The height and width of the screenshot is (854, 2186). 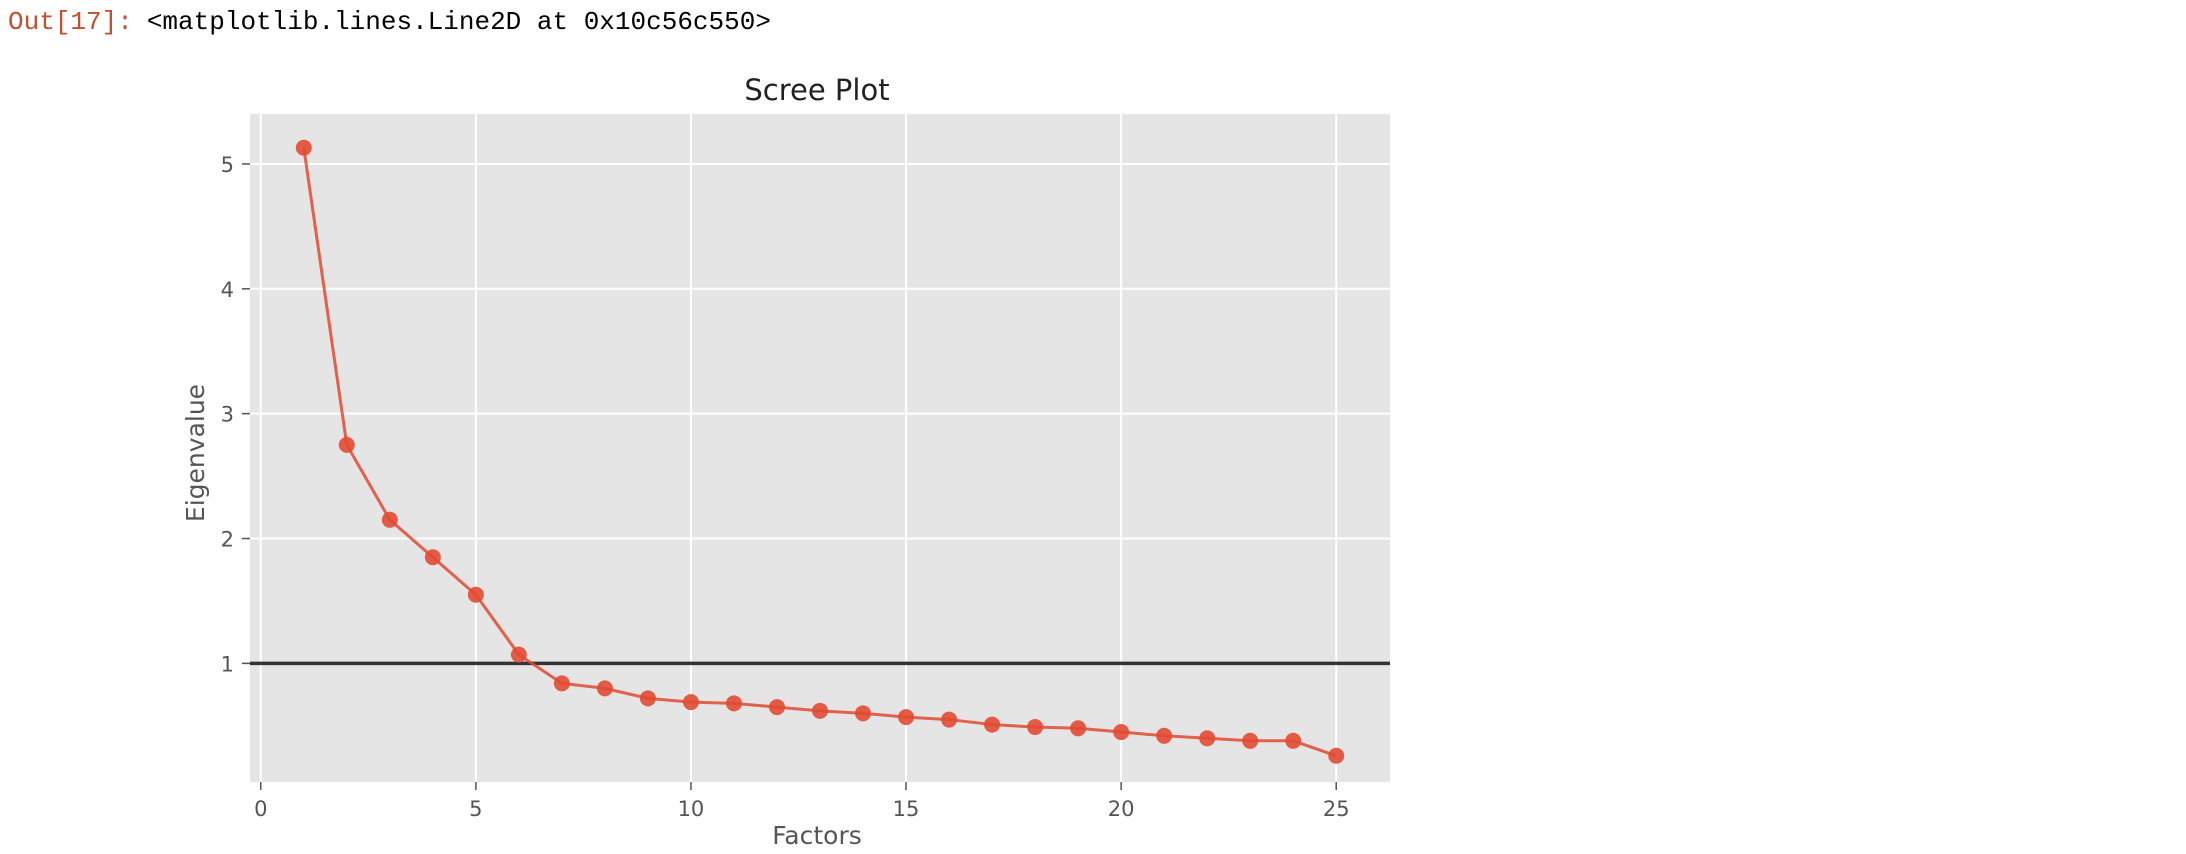 What do you see at coordinates (817, 835) in the screenshot?
I see `x-axis-label: Factors` at bounding box center [817, 835].